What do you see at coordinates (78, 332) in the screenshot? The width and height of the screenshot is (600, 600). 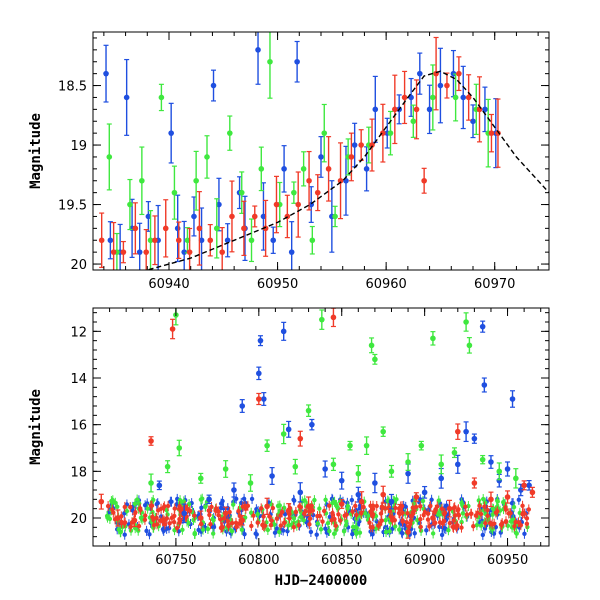 I see `y-tick-label: 12` at bounding box center [78, 332].